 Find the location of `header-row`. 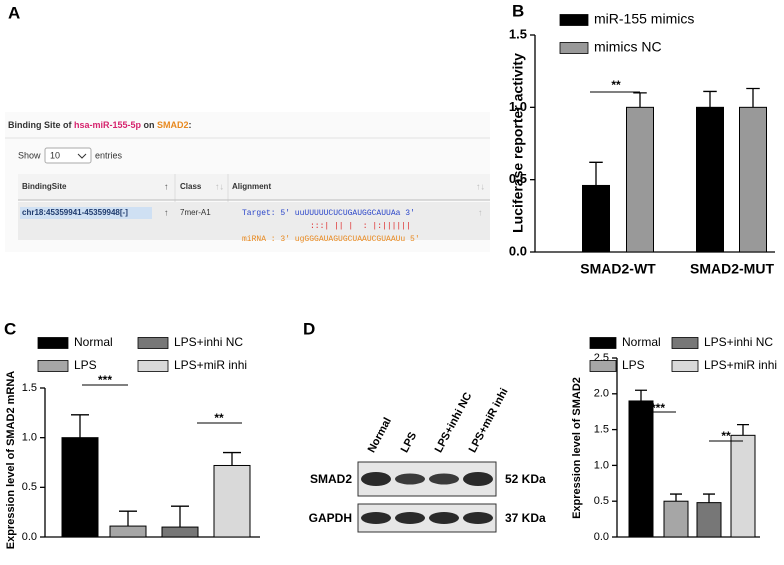

header-row is located at coordinates (254, 187).